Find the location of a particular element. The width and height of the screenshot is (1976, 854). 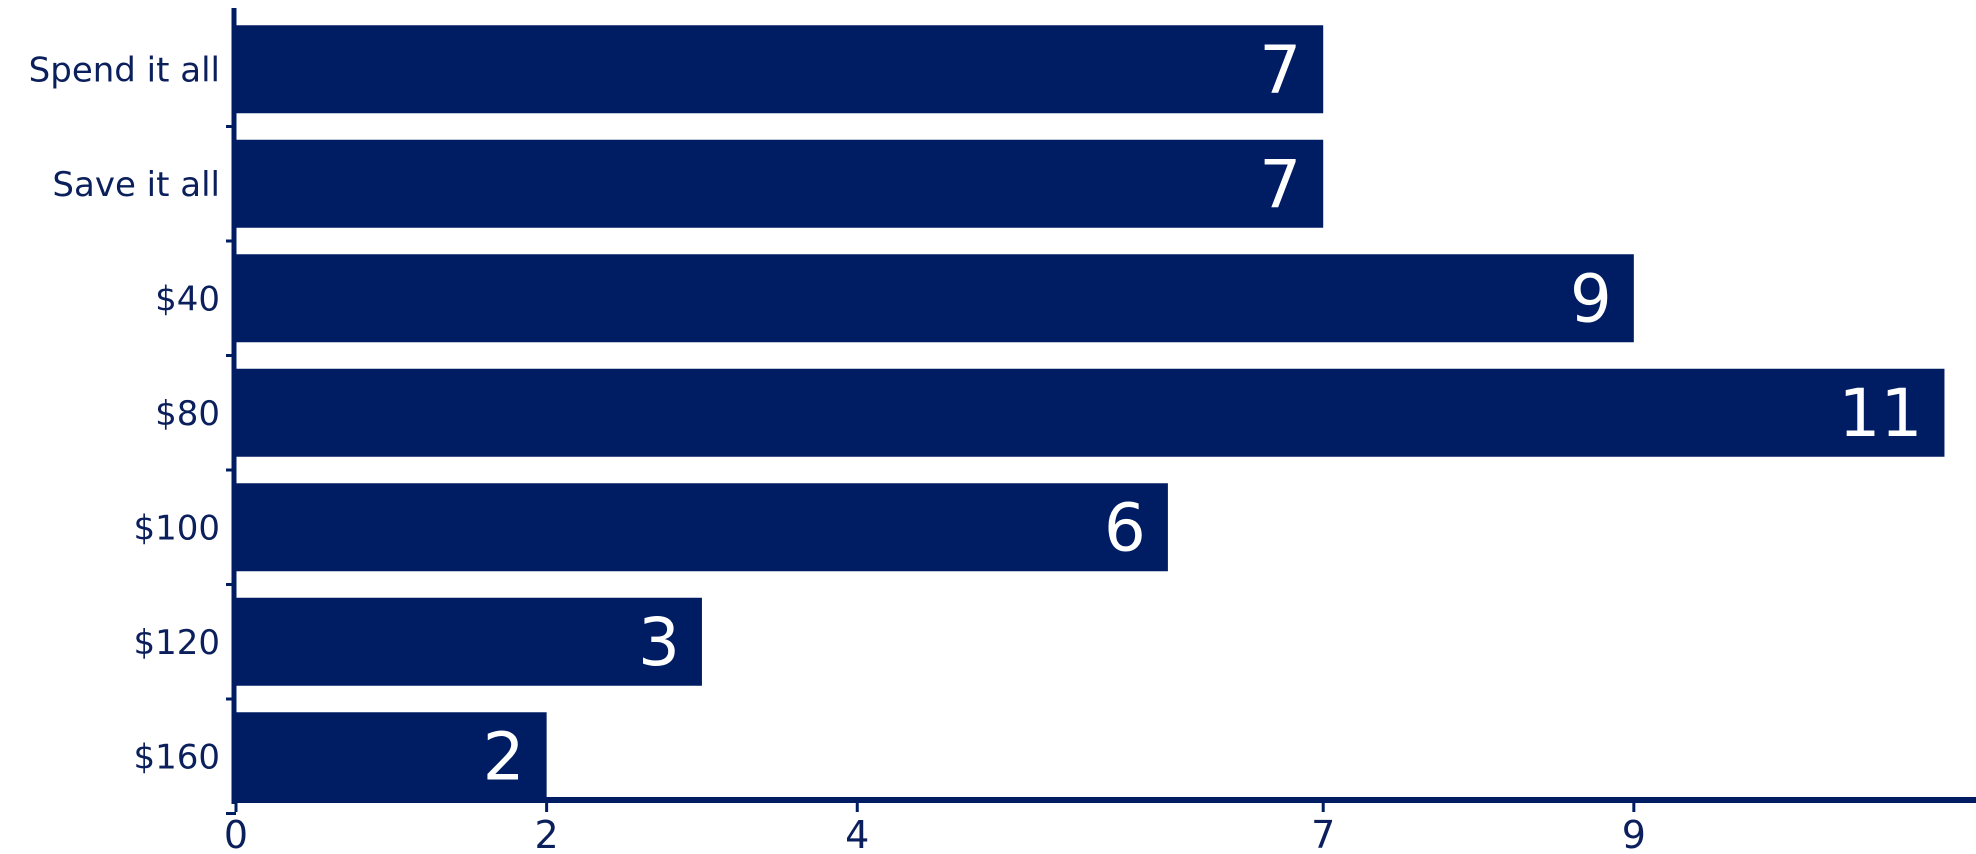

data-label: 6 is located at coordinates (1125, 527).